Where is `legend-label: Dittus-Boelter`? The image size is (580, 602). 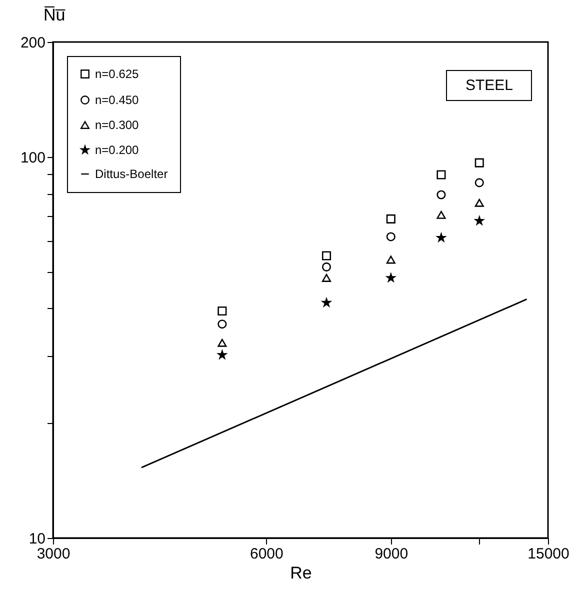 legend-label: Dittus-Boelter is located at coordinates (131, 174).